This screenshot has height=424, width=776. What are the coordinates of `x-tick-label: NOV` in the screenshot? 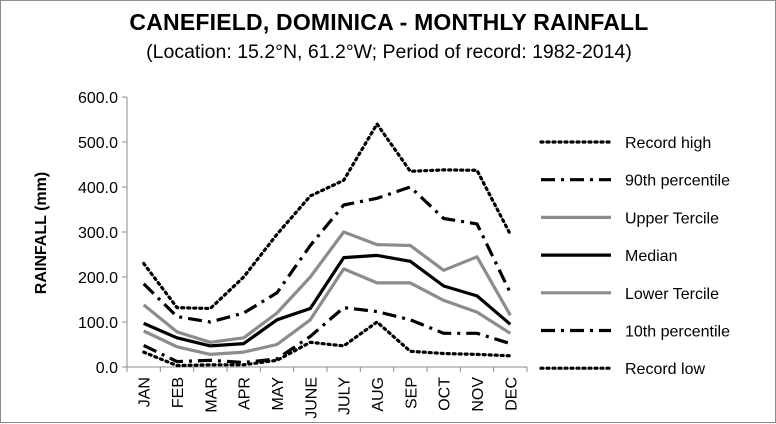 It's located at (478, 394).